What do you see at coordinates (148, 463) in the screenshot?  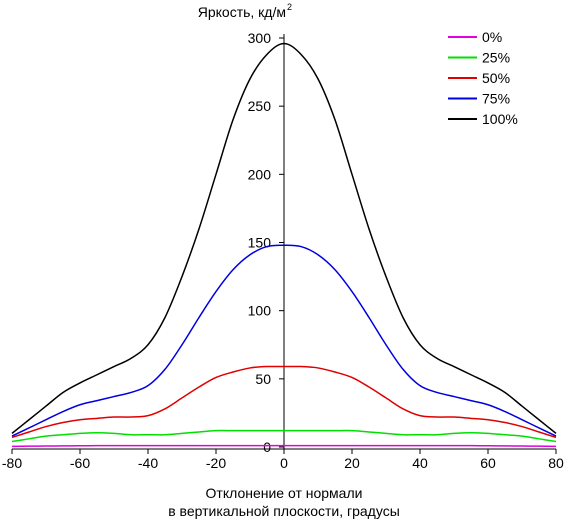 I see `x-tick-label: -40` at bounding box center [148, 463].